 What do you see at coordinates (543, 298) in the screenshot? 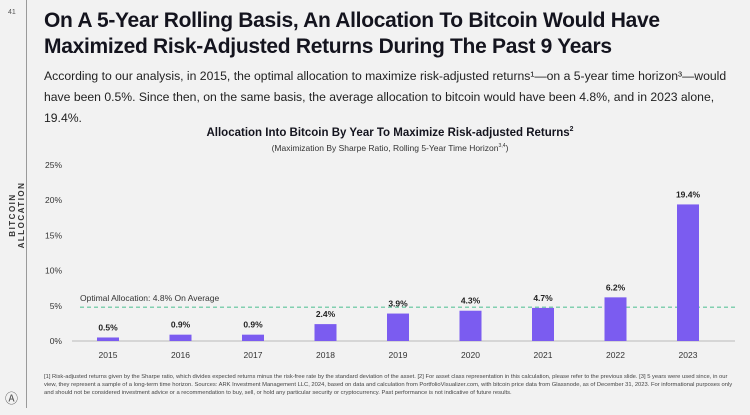
I see `data-label: 4.7%` at bounding box center [543, 298].